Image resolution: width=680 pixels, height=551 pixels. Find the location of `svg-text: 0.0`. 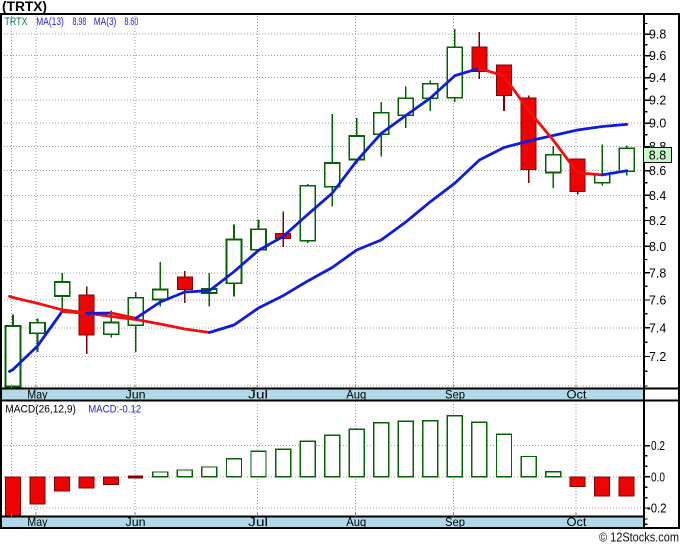

svg-text: 0.0 is located at coordinates (658, 477).